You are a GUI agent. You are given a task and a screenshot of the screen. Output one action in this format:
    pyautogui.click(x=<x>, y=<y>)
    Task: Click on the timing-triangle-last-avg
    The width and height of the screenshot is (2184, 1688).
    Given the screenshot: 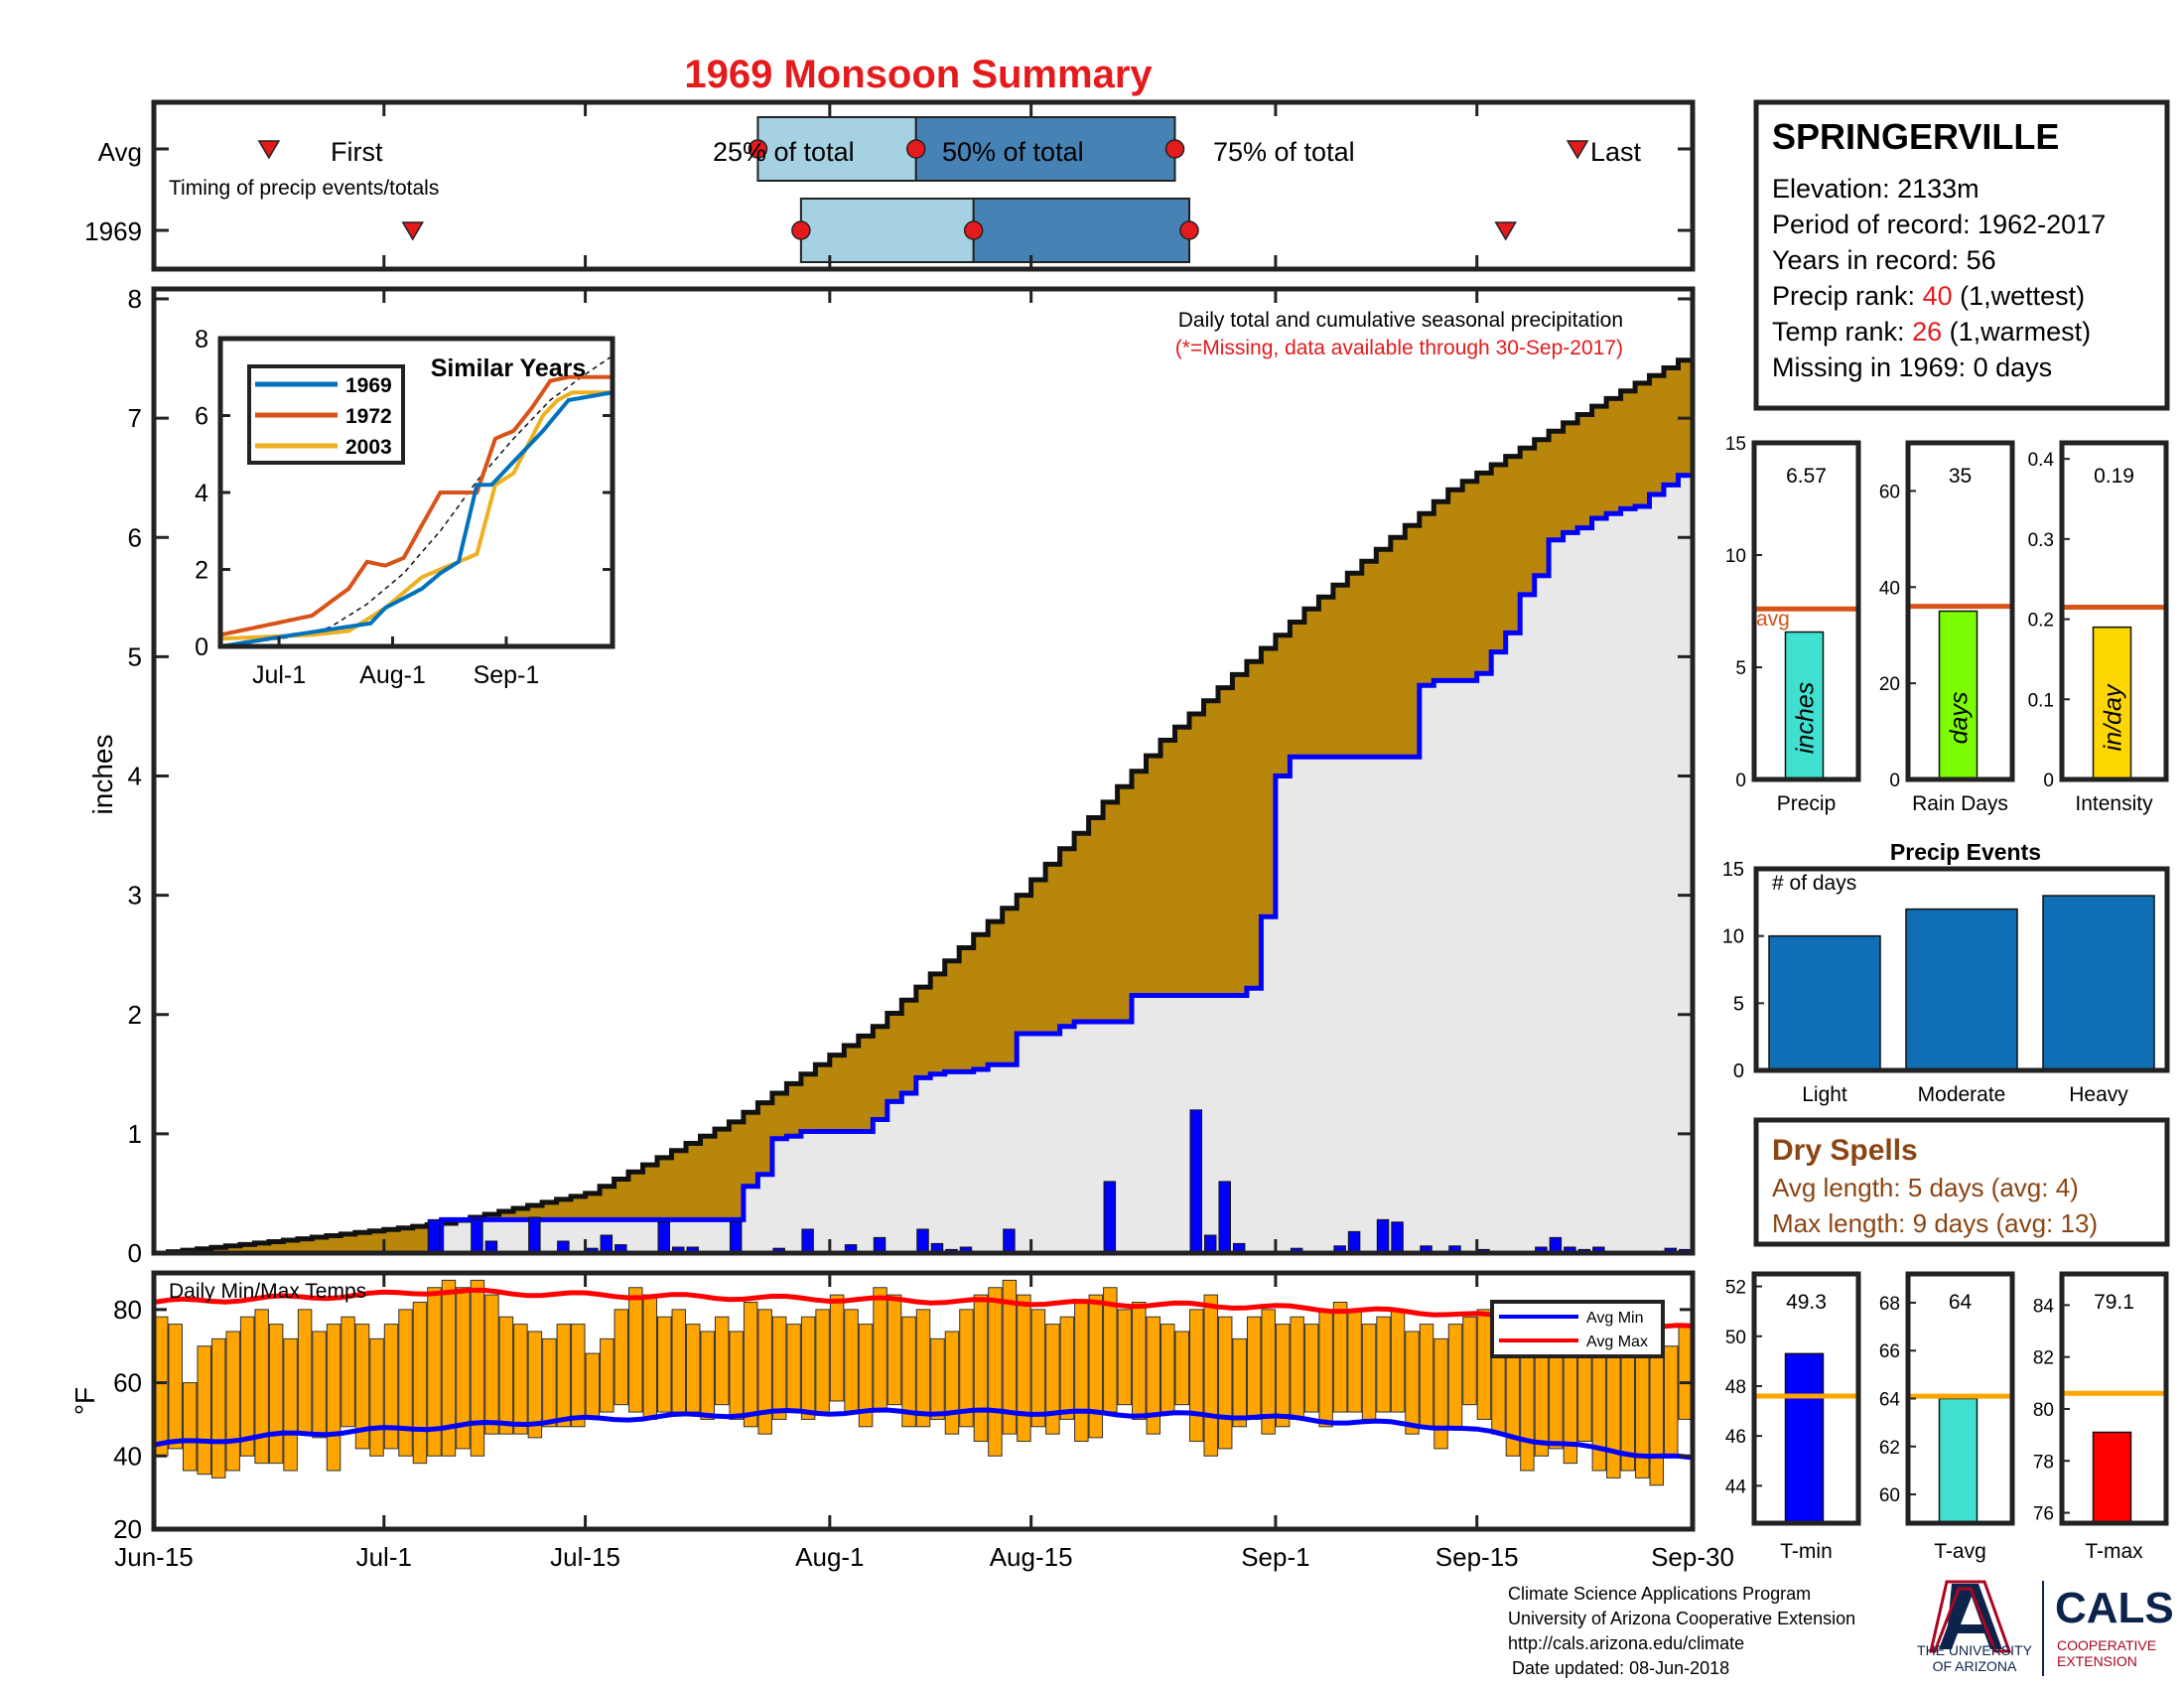 What is the action you would take?
    pyautogui.click(x=1577, y=150)
    